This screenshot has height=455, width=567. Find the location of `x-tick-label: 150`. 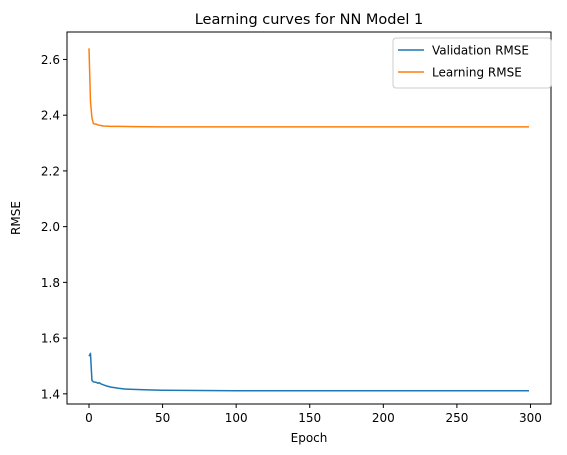

x-tick-label: 150 is located at coordinates (309, 418).